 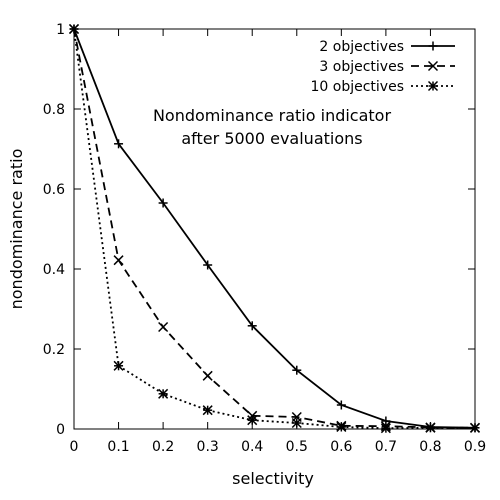 What do you see at coordinates (272, 115) in the screenshot?
I see `annotation-line-1: Nondominance ratio indicator` at bounding box center [272, 115].